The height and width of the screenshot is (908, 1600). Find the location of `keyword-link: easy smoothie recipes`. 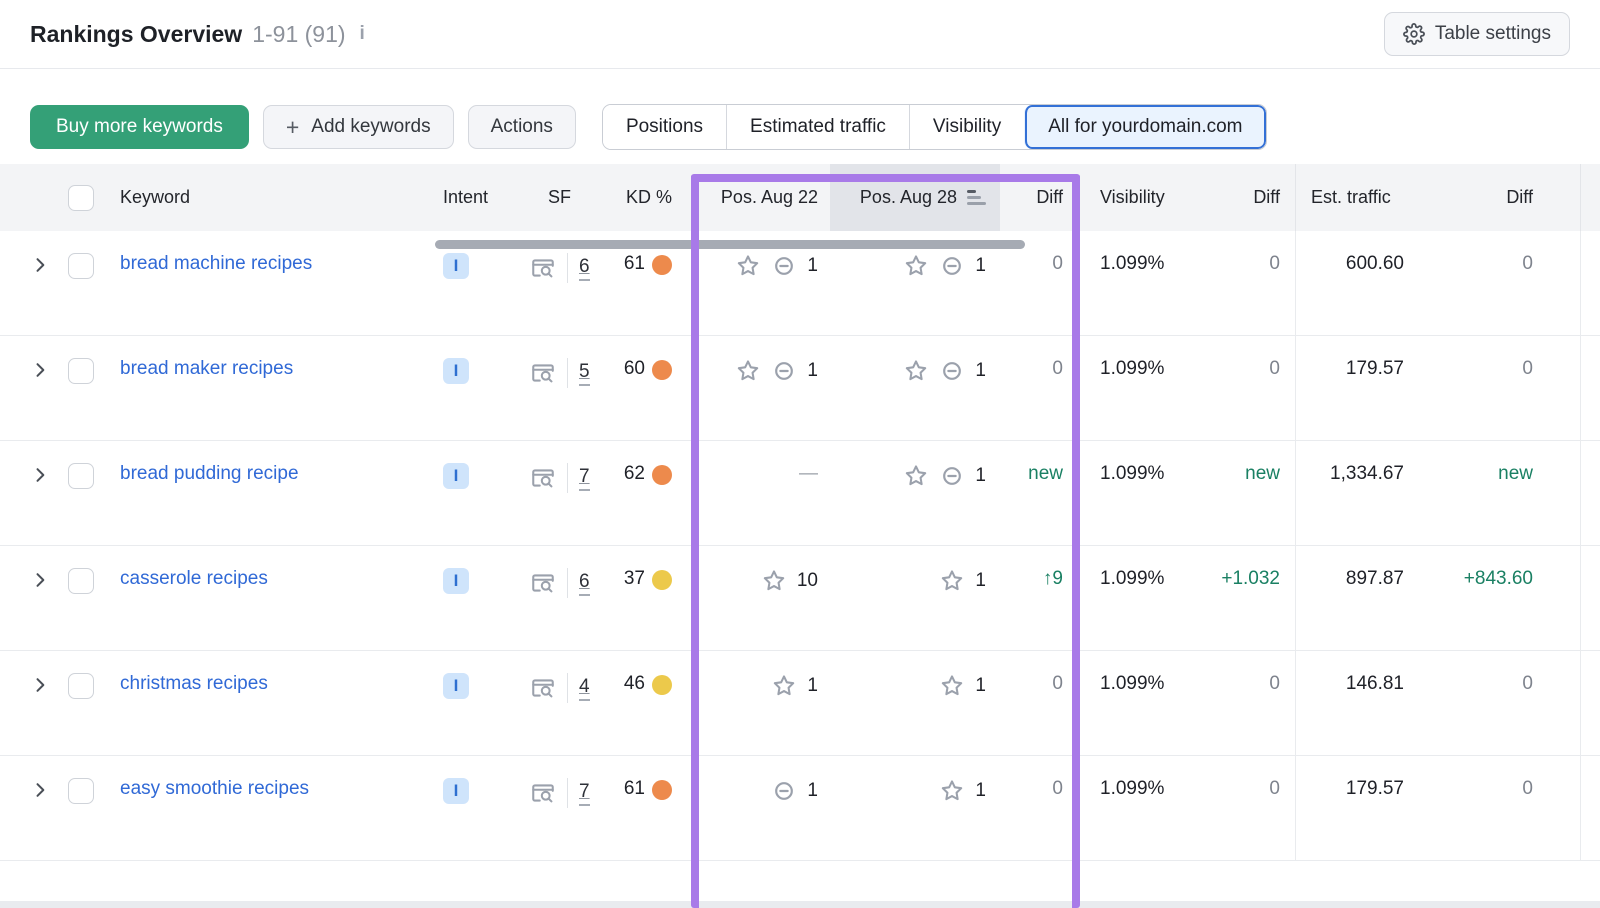

keyword-link: easy smoothie recipes is located at coordinates (215, 788).